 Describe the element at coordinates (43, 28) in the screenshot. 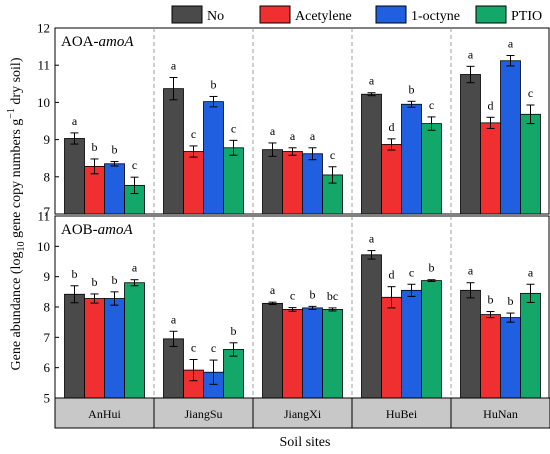

I see `y-tick-label: 12` at that location.